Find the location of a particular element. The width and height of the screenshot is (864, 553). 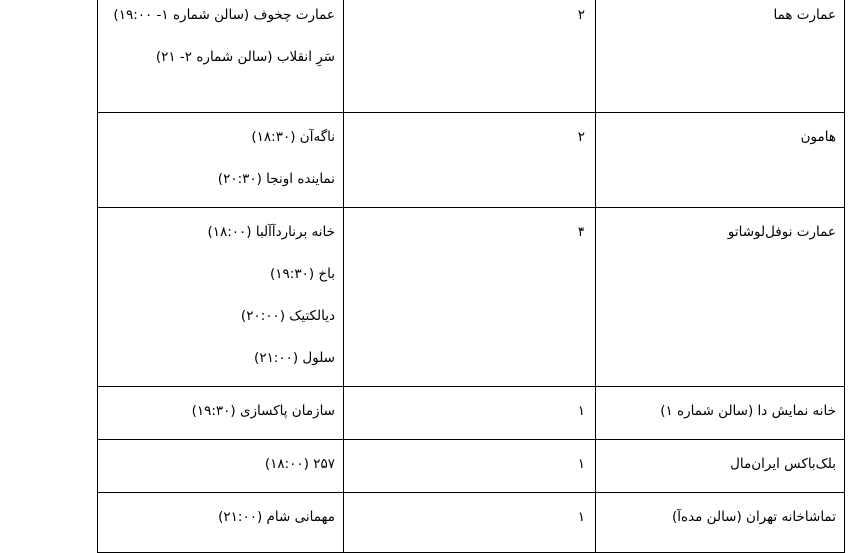

venue-cell: تماشاخانه تهران (سالن مده‌آ) is located at coordinates (720, 522).